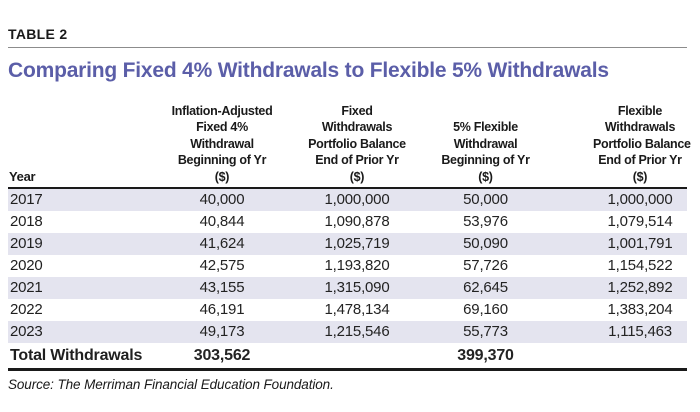 Image resolution: width=700 pixels, height=412 pixels. Describe the element at coordinates (357, 221) in the screenshot. I see `fixed-balance-cell: 1,090,878` at that location.